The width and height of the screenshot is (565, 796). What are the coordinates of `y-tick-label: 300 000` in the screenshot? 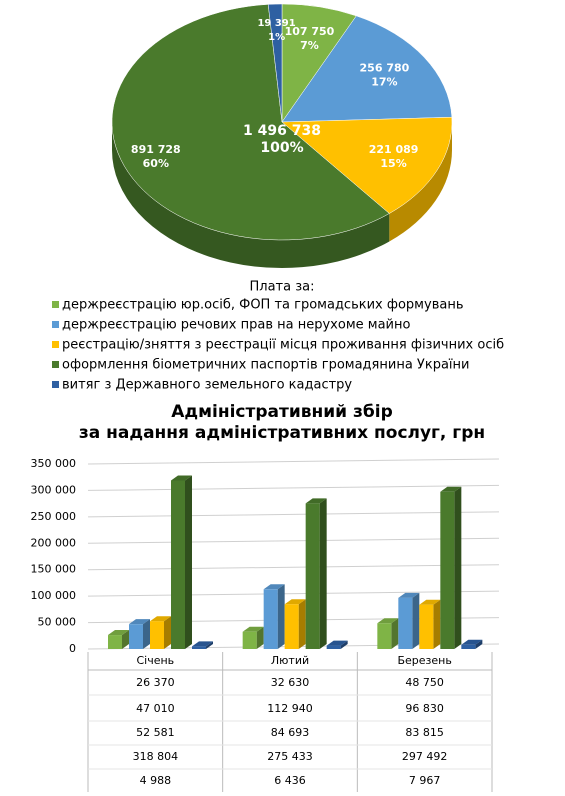 It's located at (54, 489).